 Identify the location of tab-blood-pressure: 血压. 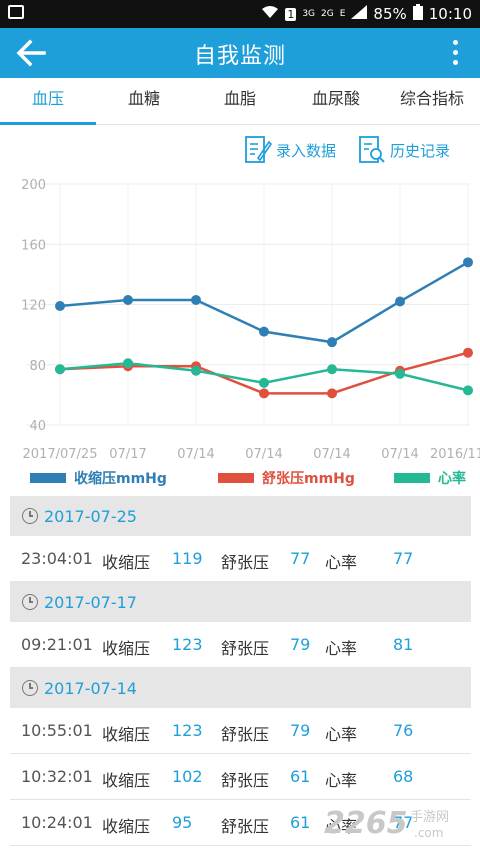
(48, 101).